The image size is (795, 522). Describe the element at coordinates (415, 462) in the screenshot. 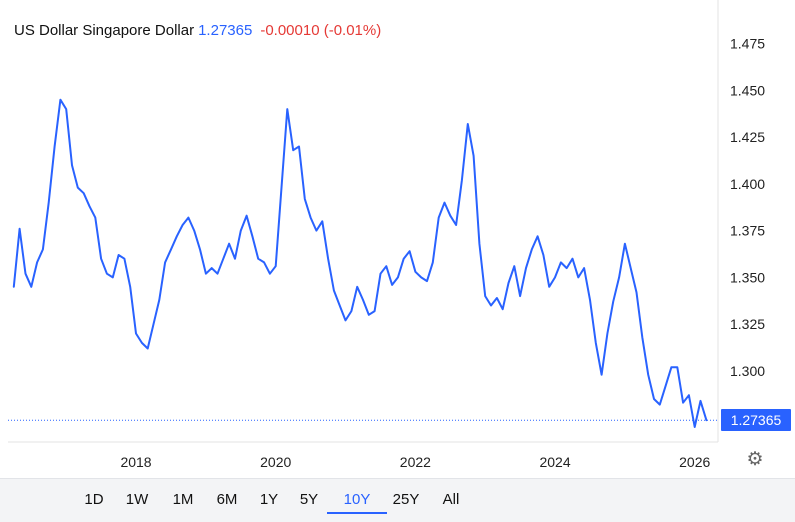

I see `x-tick-label: 2022` at that location.